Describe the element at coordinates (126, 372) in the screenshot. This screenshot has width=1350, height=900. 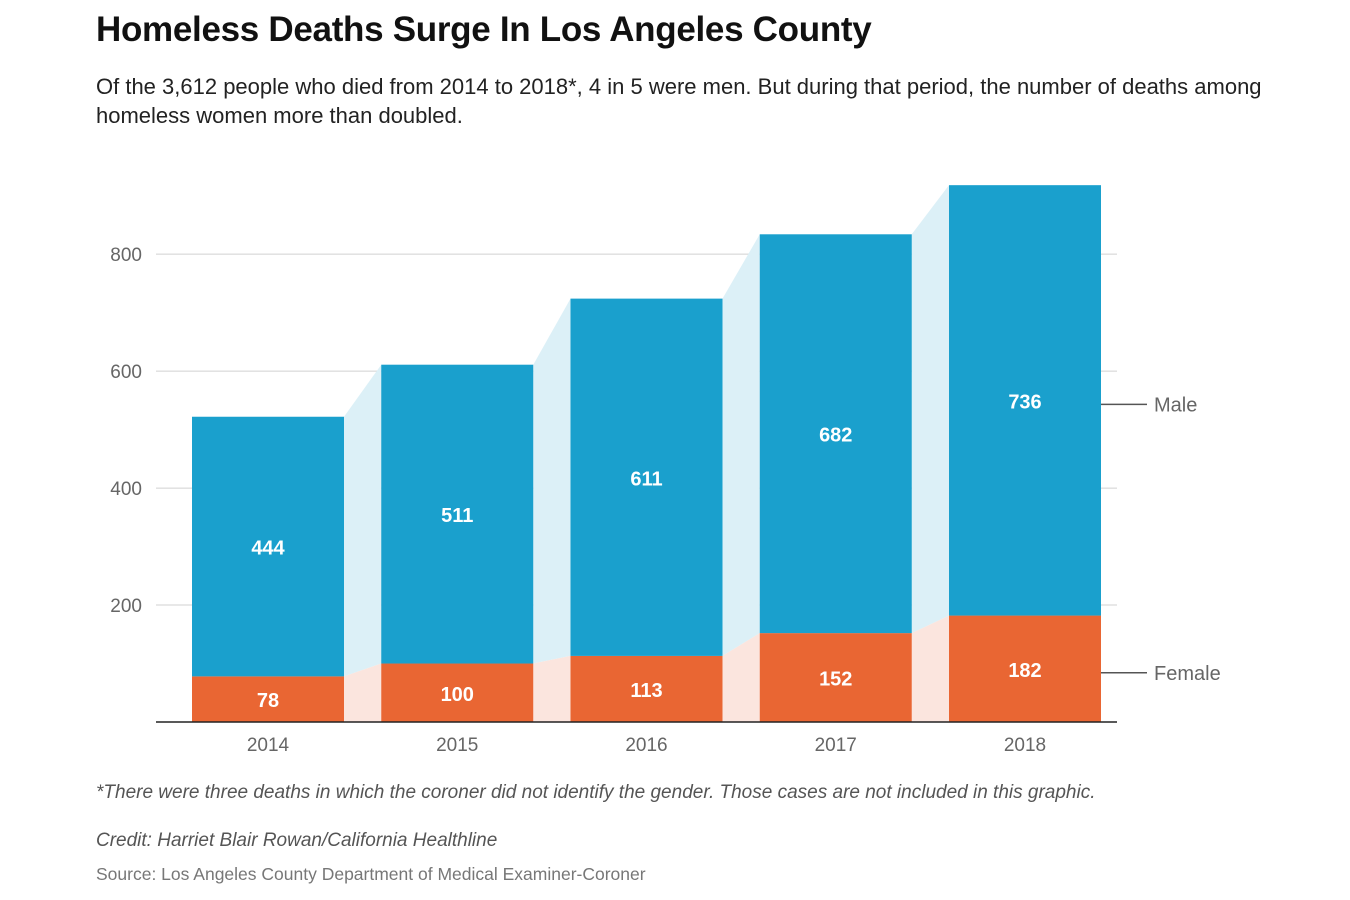
I see `y-tick-label: 600` at that location.